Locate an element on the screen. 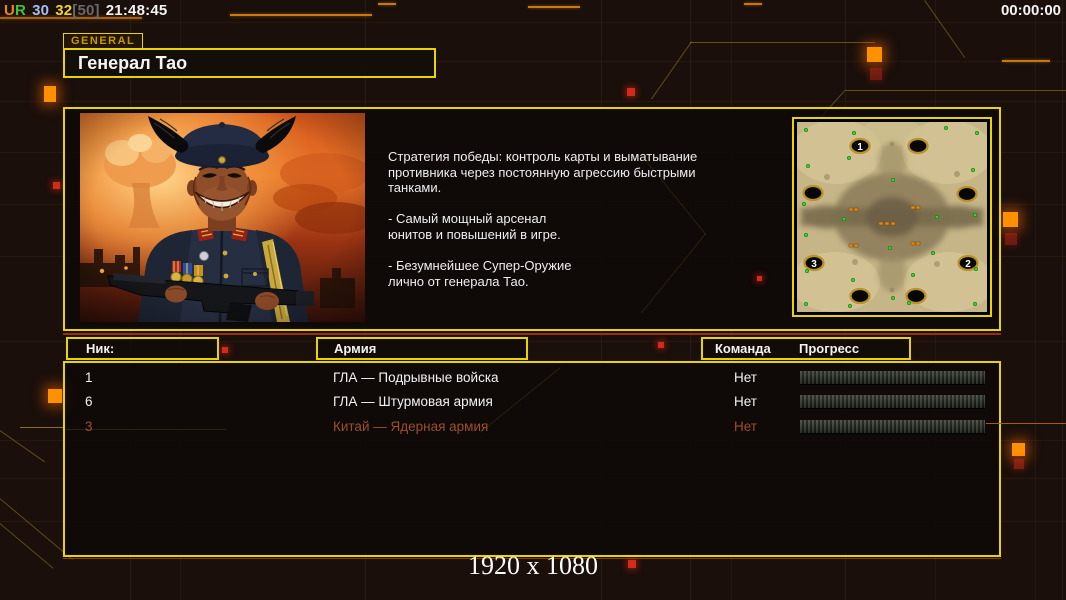 Image resolution: width=1066 pixels, height=600 pixels. general-portrait is located at coordinates (222, 217).